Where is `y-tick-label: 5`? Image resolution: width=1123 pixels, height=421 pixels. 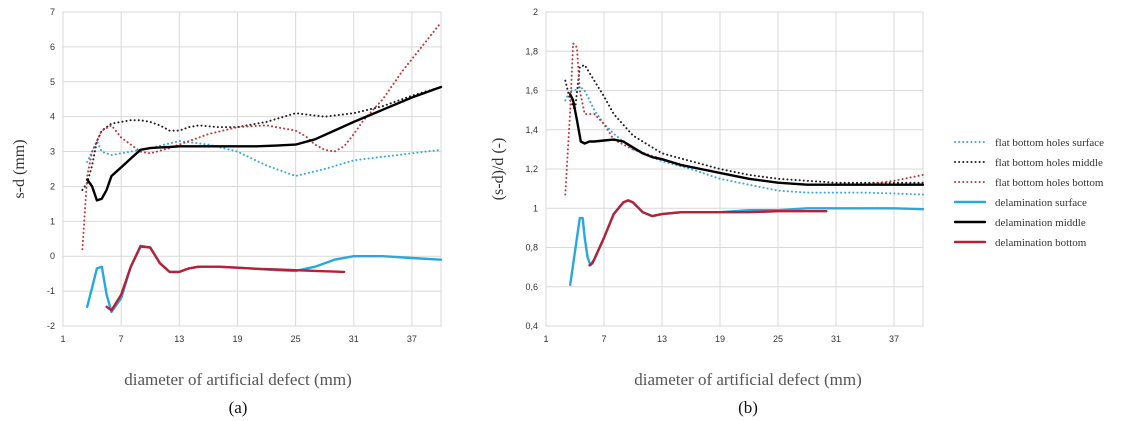
y-tick-label: 5 is located at coordinates (52, 82).